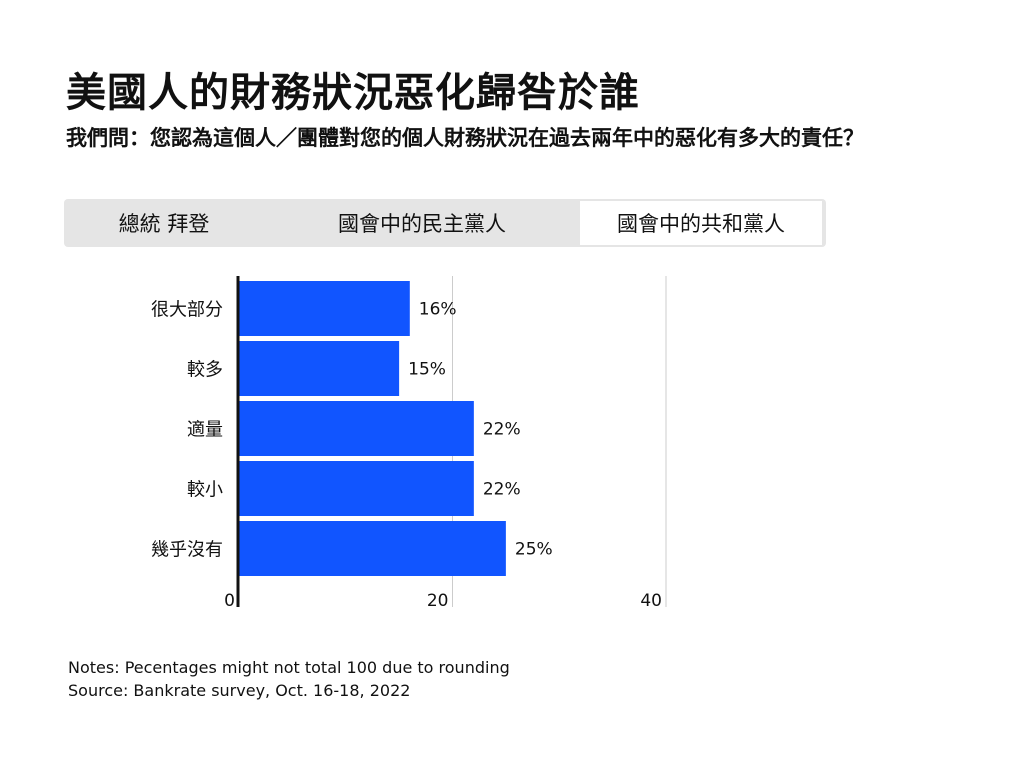 The height and width of the screenshot is (781, 1024). I want to click on tab-bar: 總統 拜登 國會中的民主黨人 國會中的共和黨人, so click(445, 223).